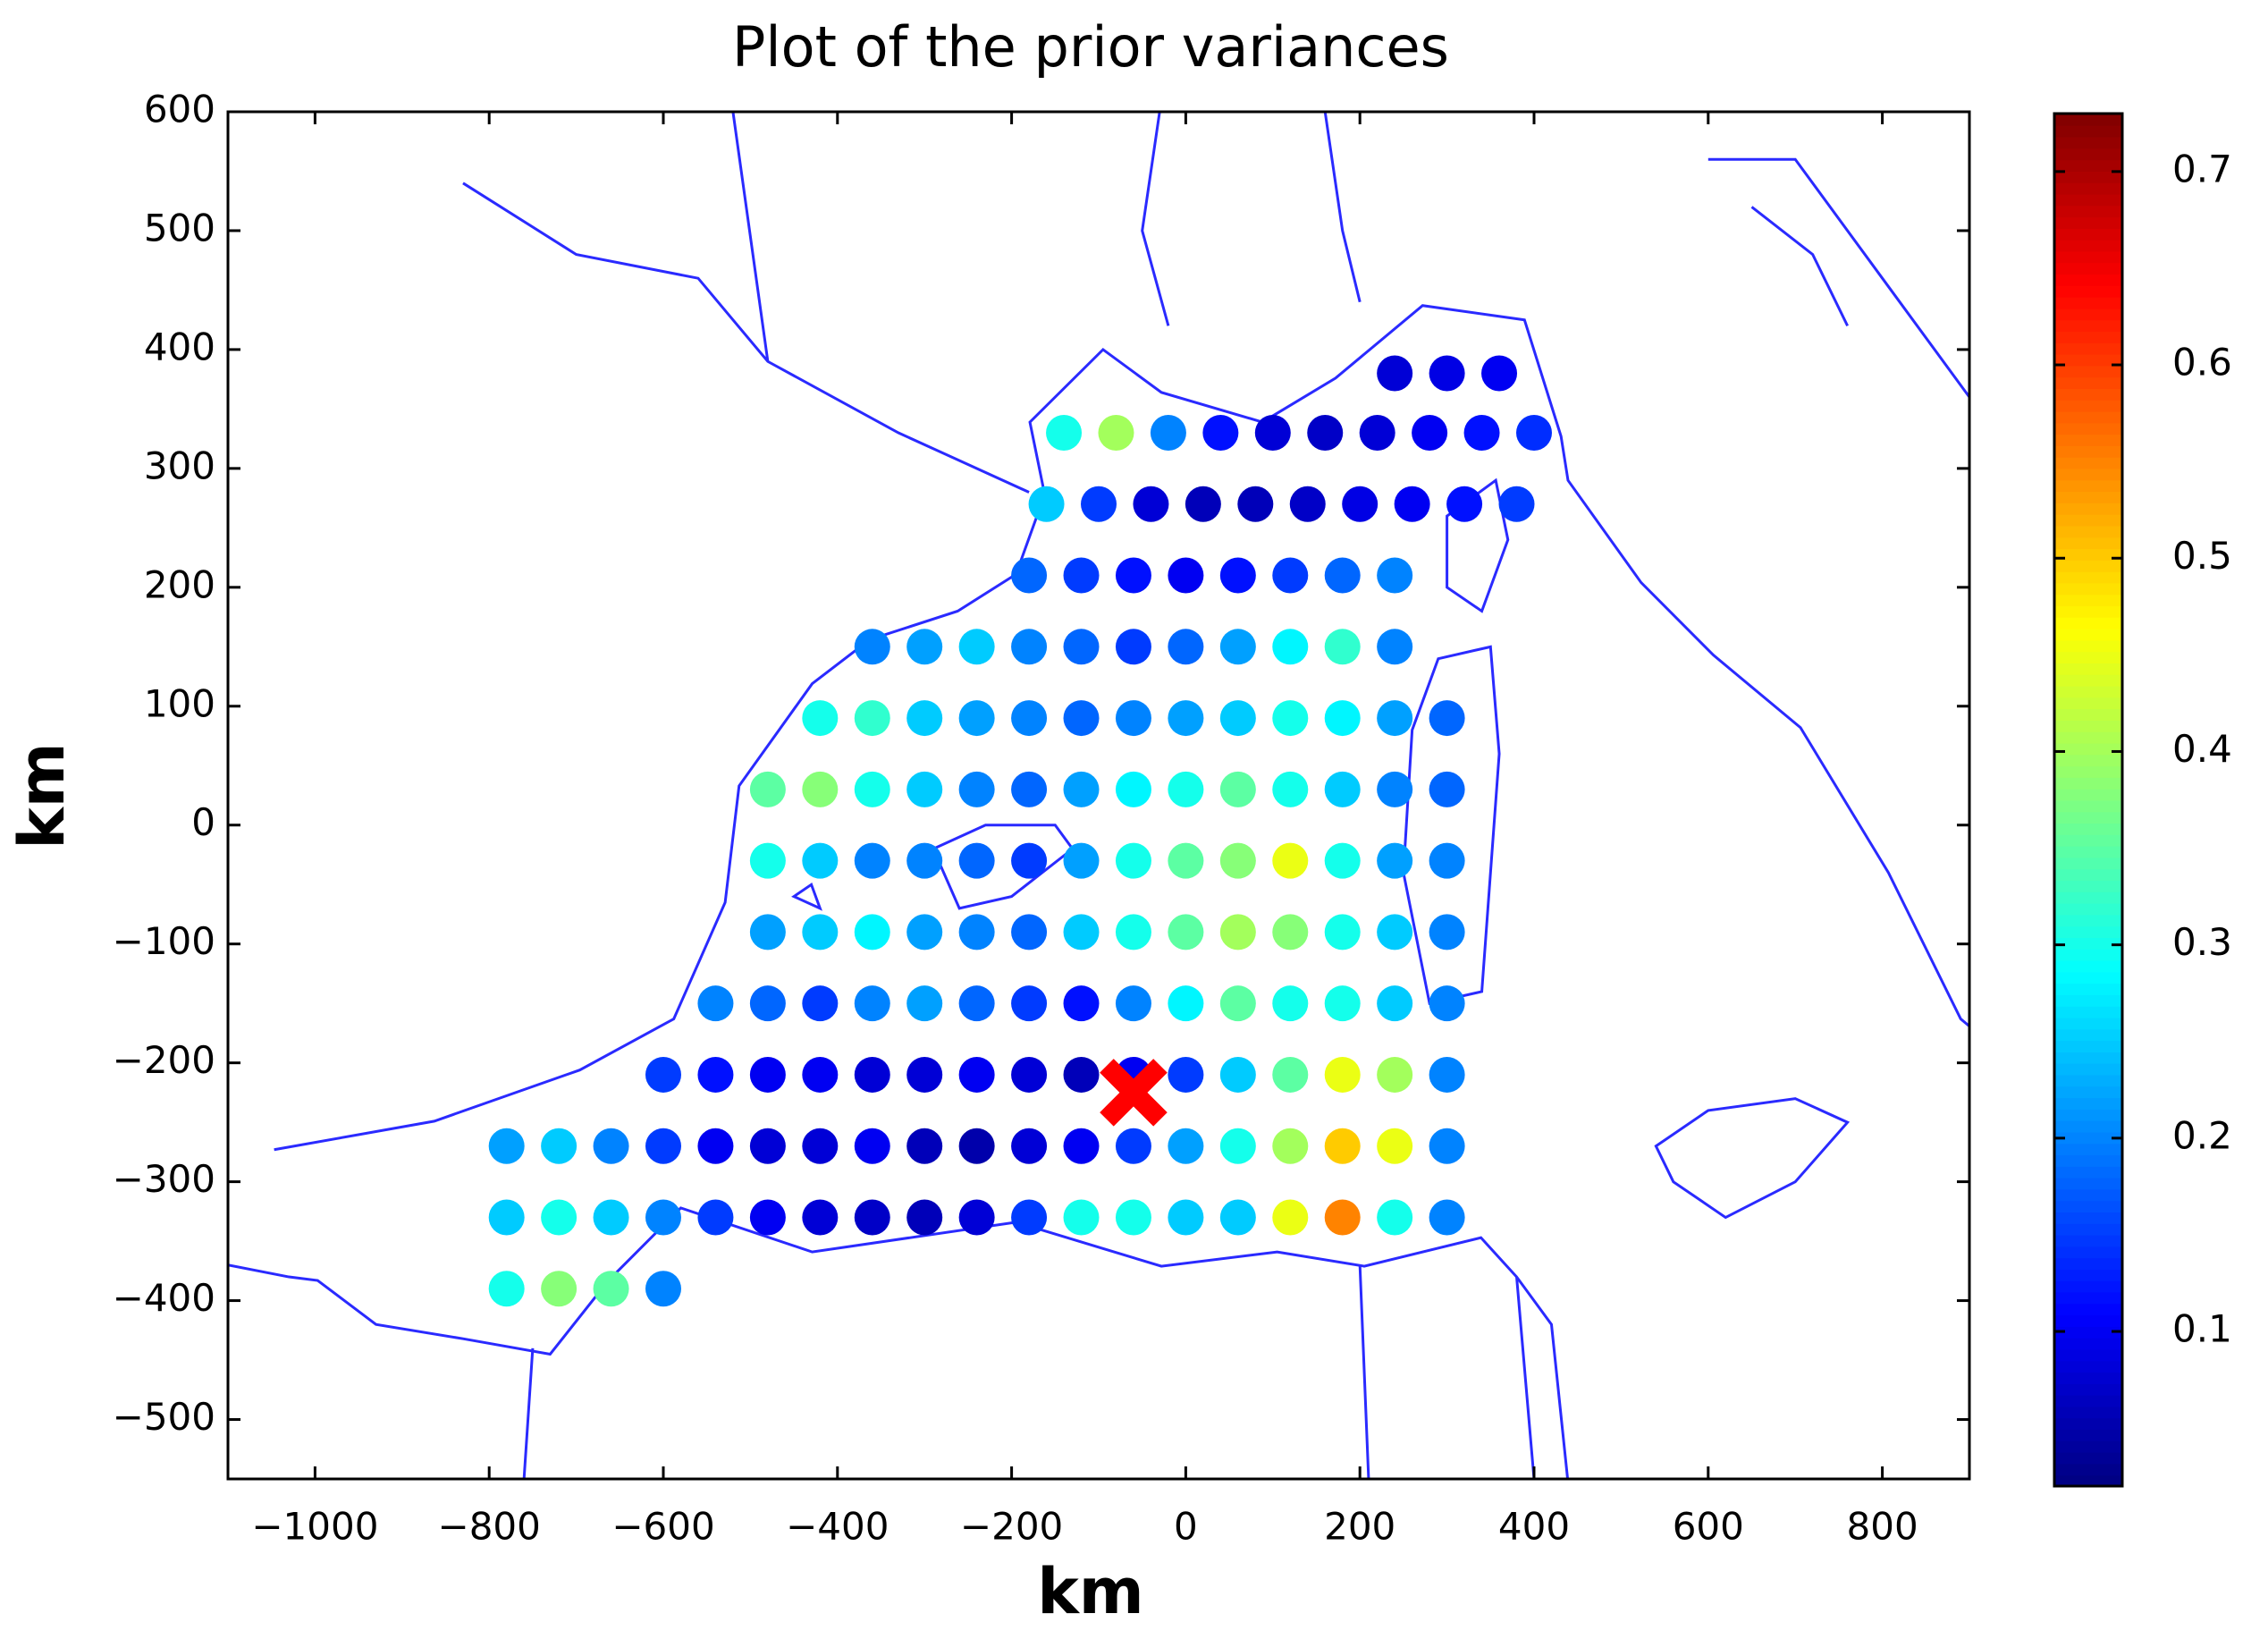  Describe the element at coordinates (2202, 1135) in the screenshot. I see `colorbar-tick-label: 0.2` at that location.